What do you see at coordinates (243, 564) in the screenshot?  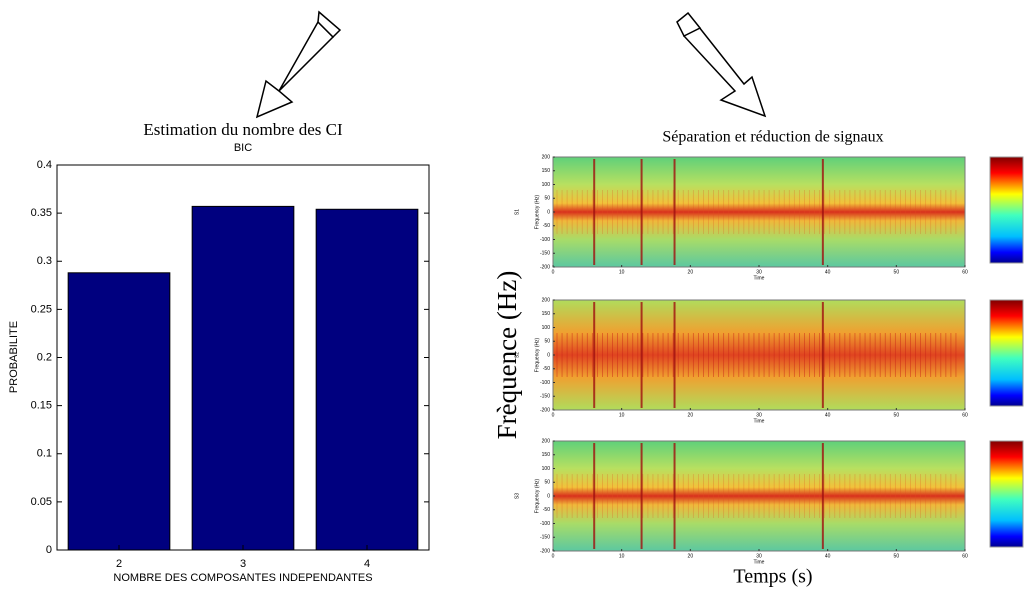 I see `x-tick-label: 3` at bounding box center [243, 564].